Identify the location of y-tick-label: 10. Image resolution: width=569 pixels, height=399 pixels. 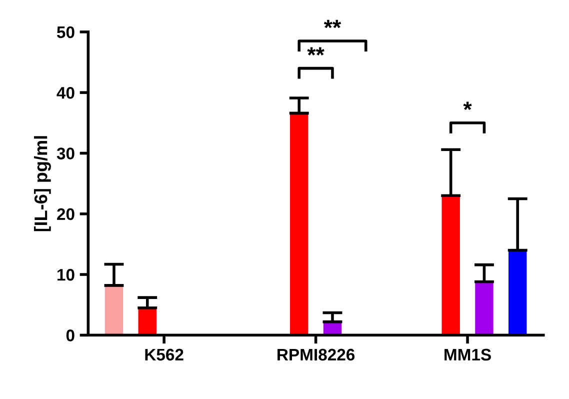
(66, 274).